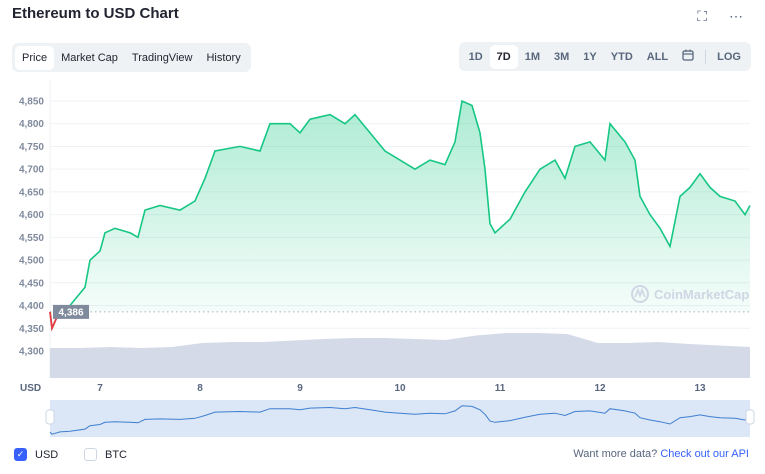 Image resolution: width=765 pixels, height=474 pixels. What do you see at coordinates (688, 56) in the screenshot?
I see `calendar-icon` at bounding box center [688, 56].